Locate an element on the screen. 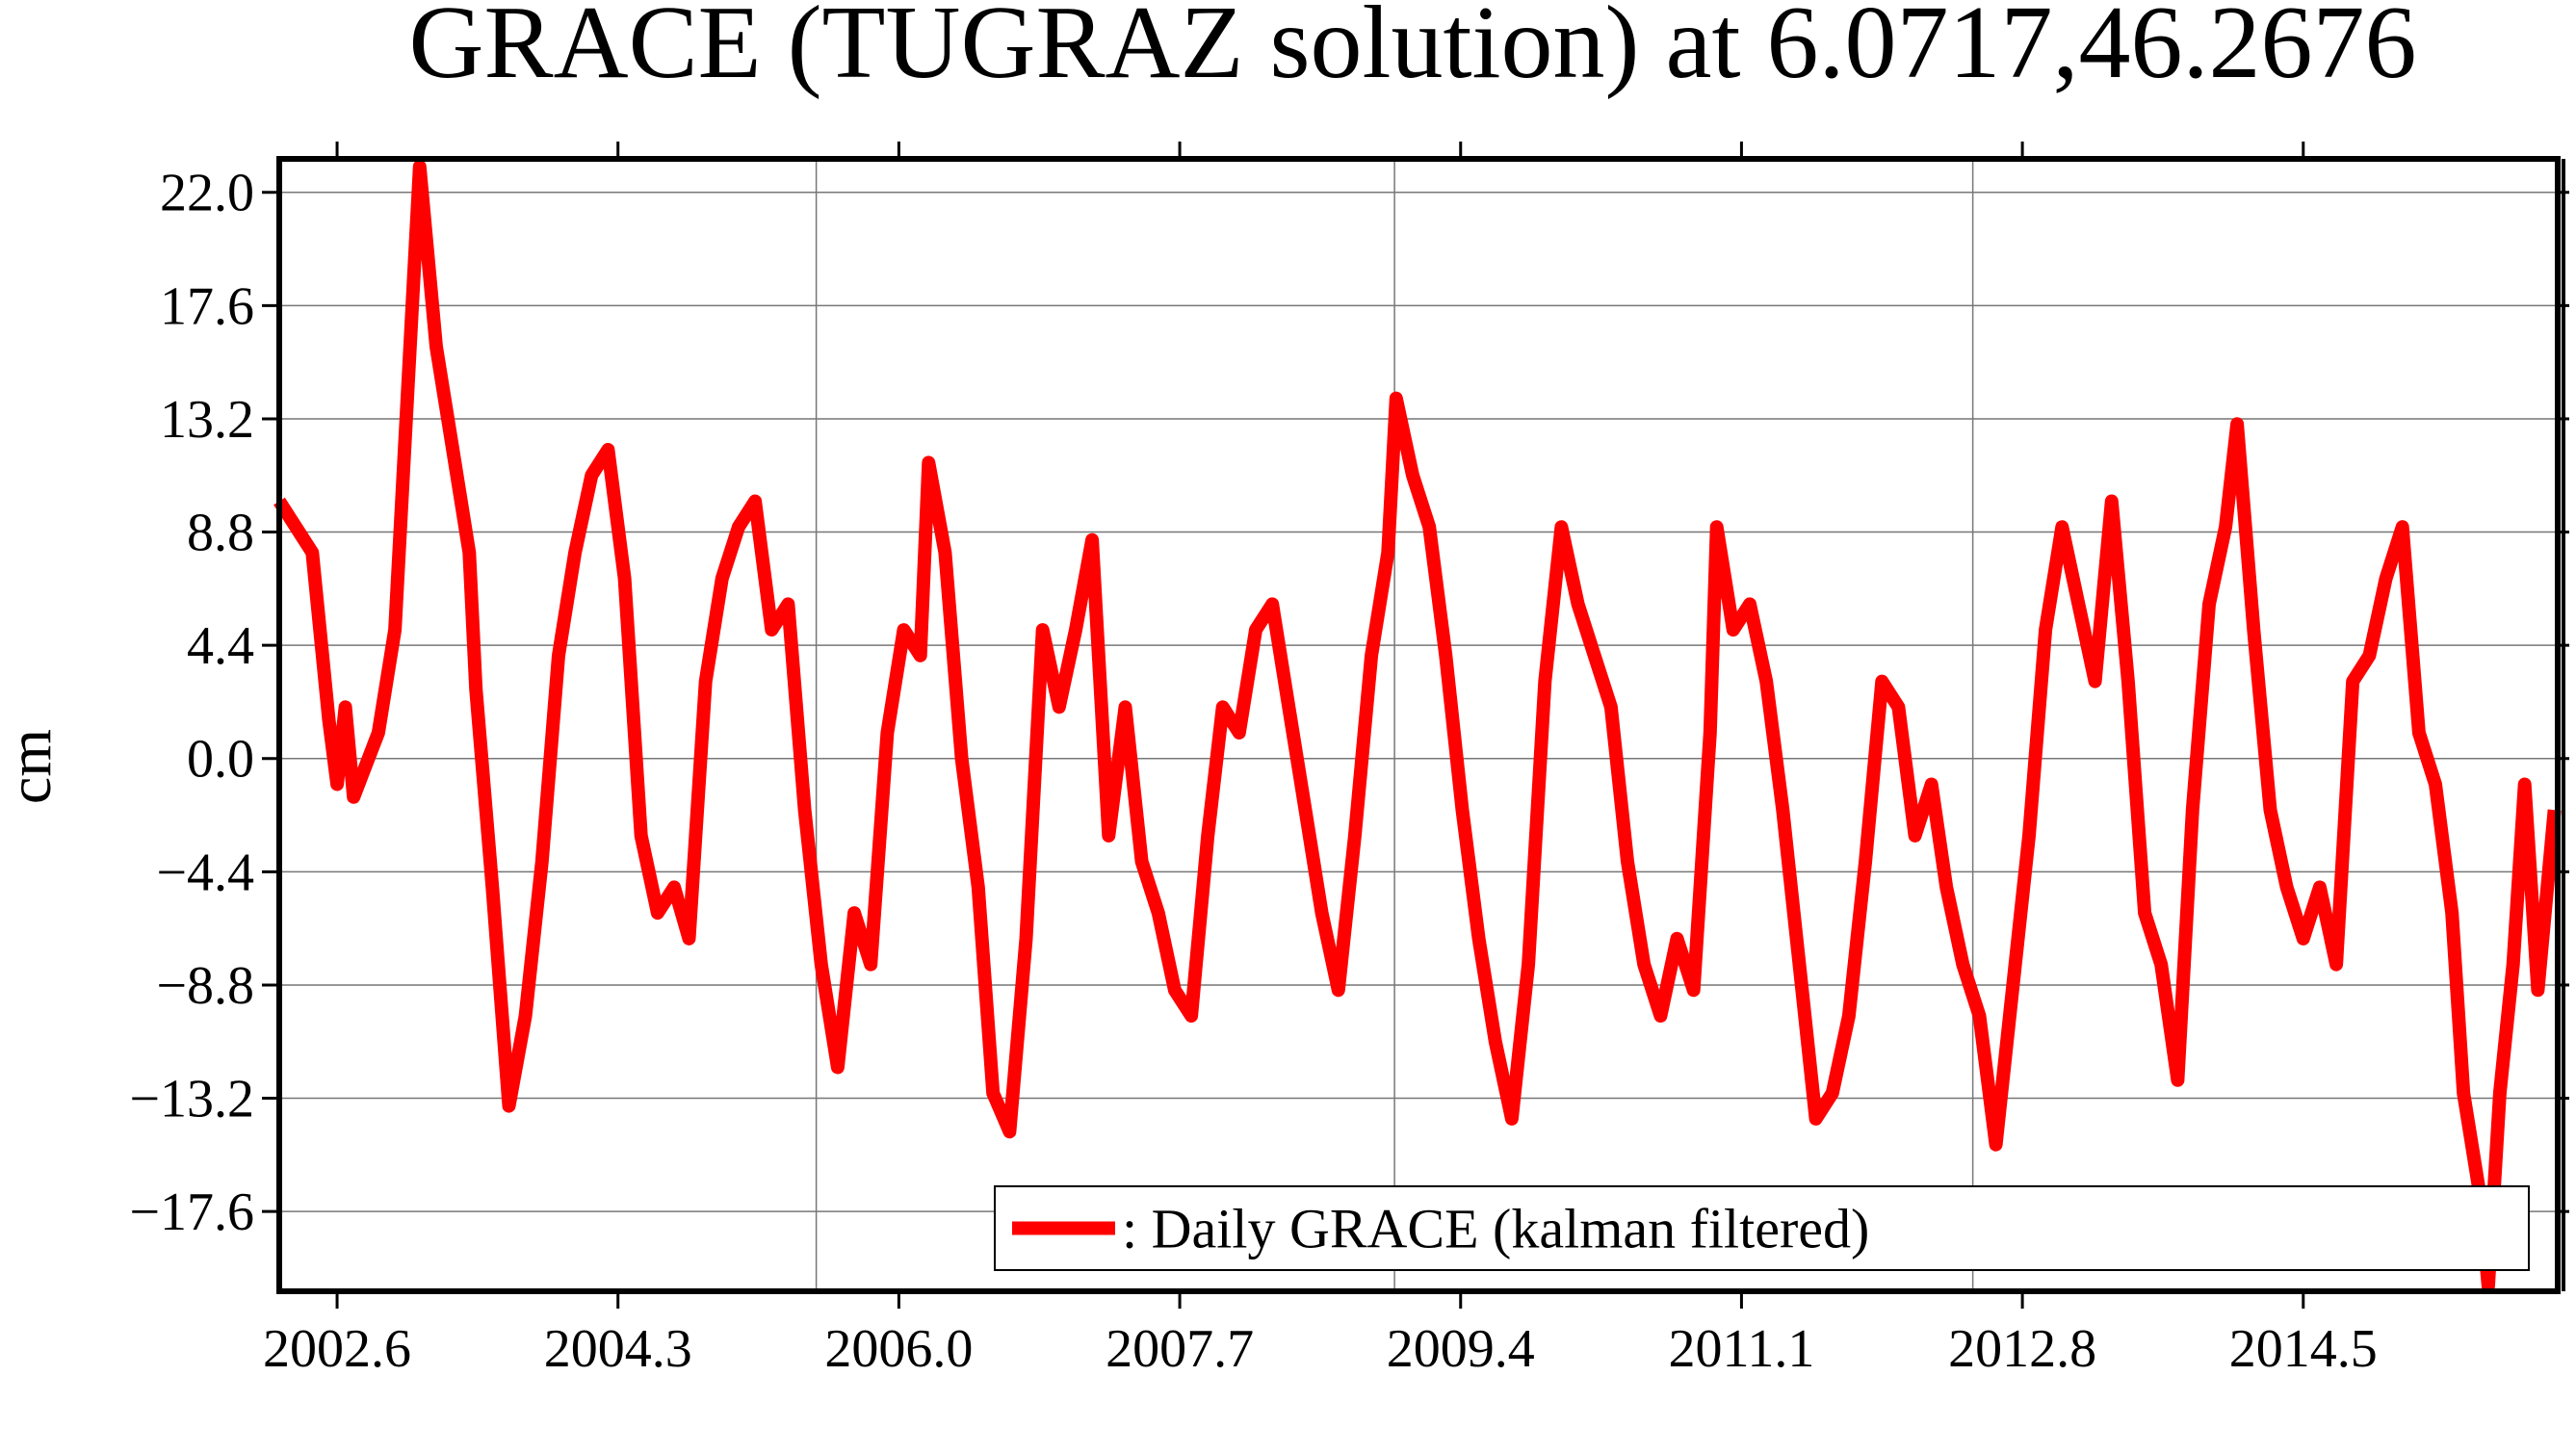 Image resolution: width=2576 pixels, height=1454 pixels. y-tick-label: 17.6 is located at coordinates (207, 306).